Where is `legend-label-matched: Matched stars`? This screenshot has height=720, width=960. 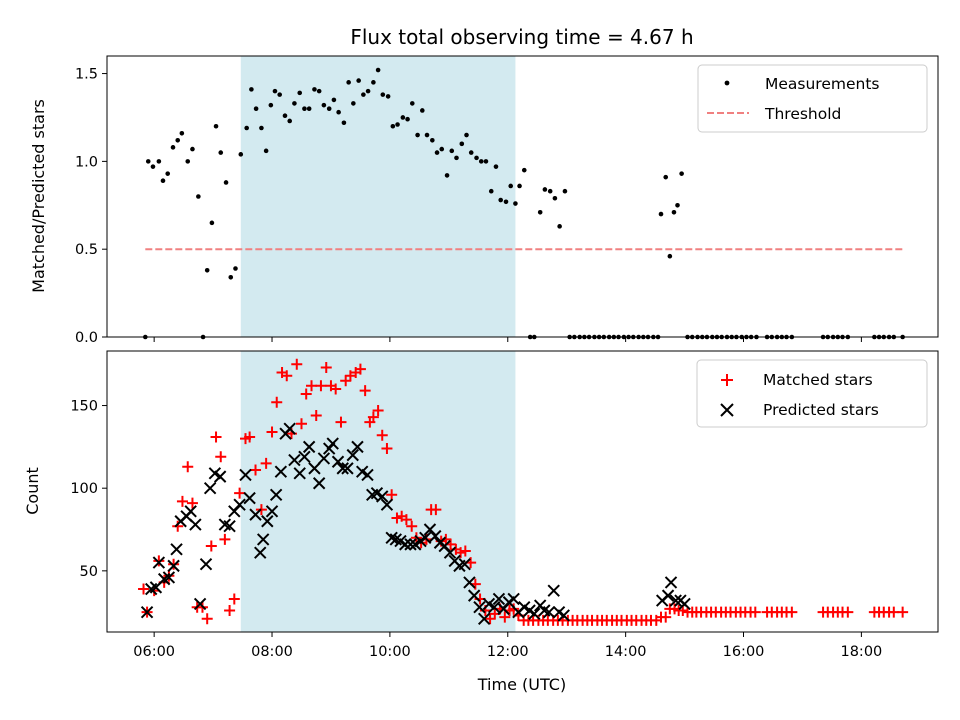
legend-label-matched: Matched stars is located at coordinates (818, 380).